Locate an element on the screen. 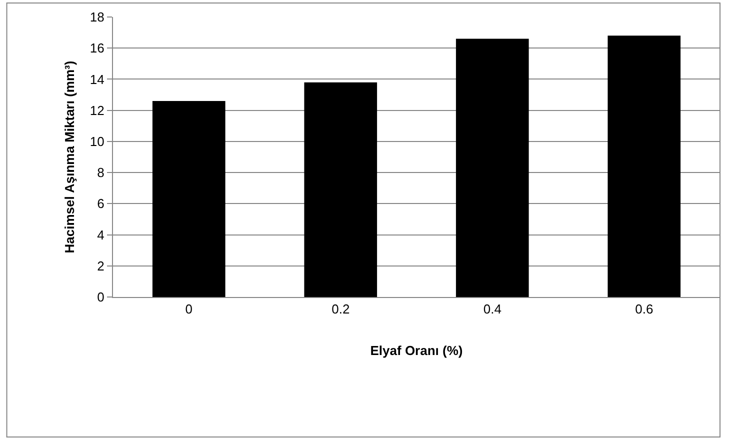  x-tick-label: 0 is located at coordinates (188, 309).